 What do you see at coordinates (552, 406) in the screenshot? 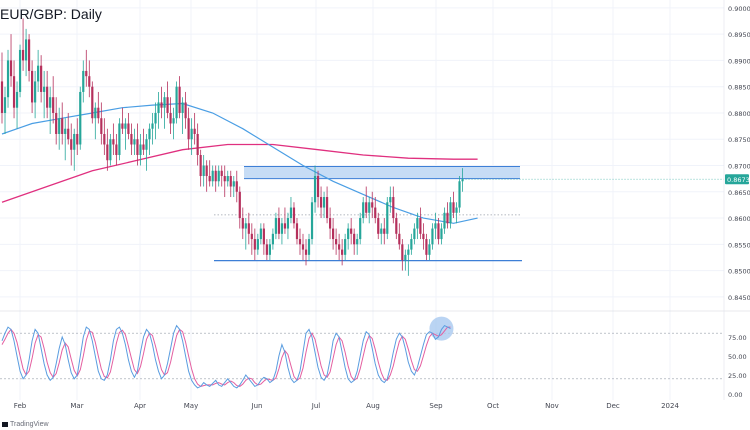
I see `x-tick-label: Nov` at bounding box center [552, 406].